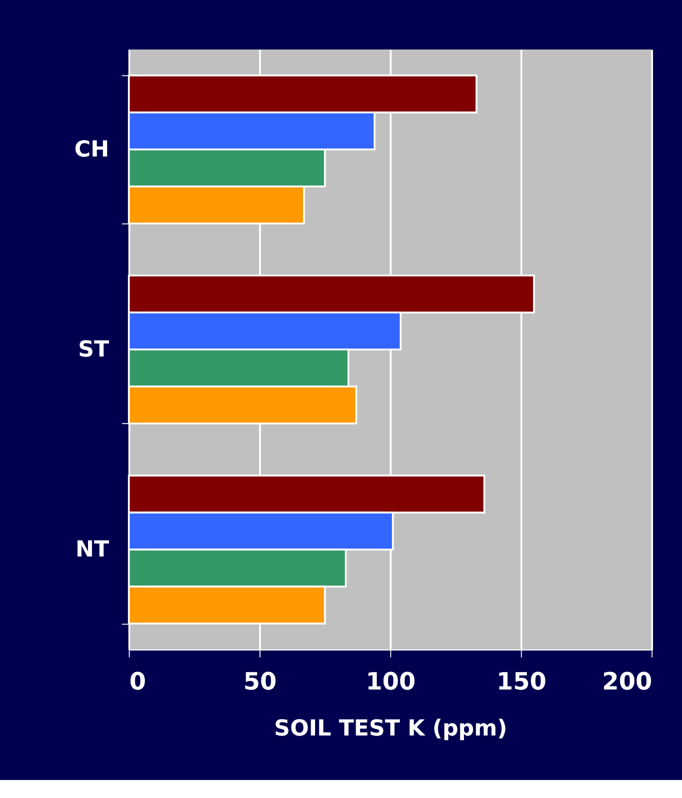 The image size is (682, 798). Describe the element at coordinates (94, 349) in the screenshot. I see `y-tick-label: ST` at that location.